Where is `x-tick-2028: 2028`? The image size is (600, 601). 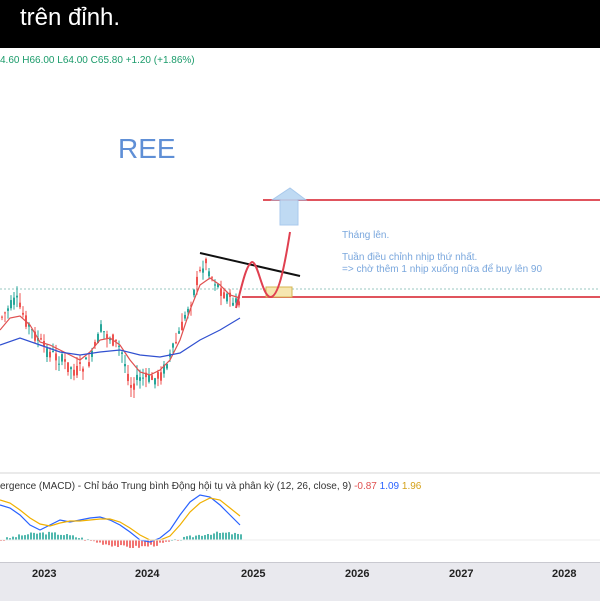
x-tick-2028: 2028 is located at coordinates (564, 574).